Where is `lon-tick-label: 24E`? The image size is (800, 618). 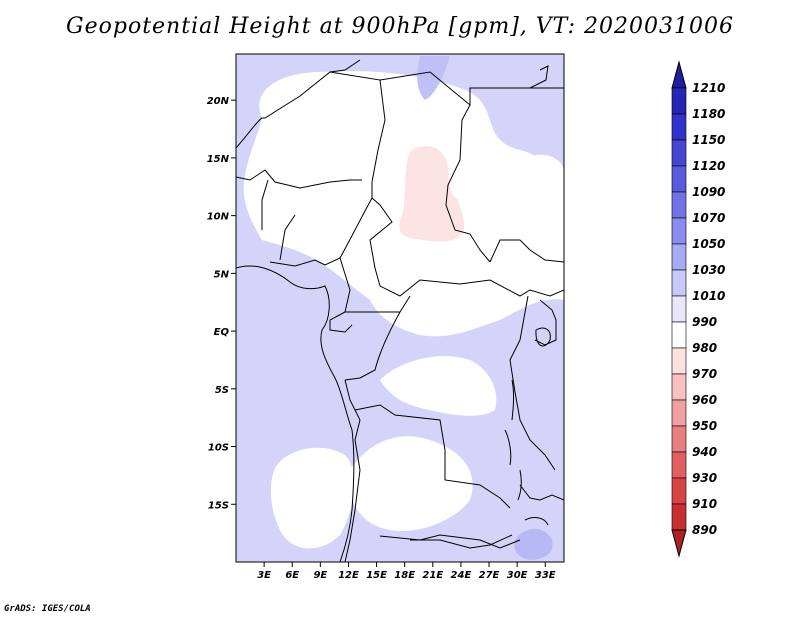
lon-tick-label: 24E is located at coordinates (461, 575).